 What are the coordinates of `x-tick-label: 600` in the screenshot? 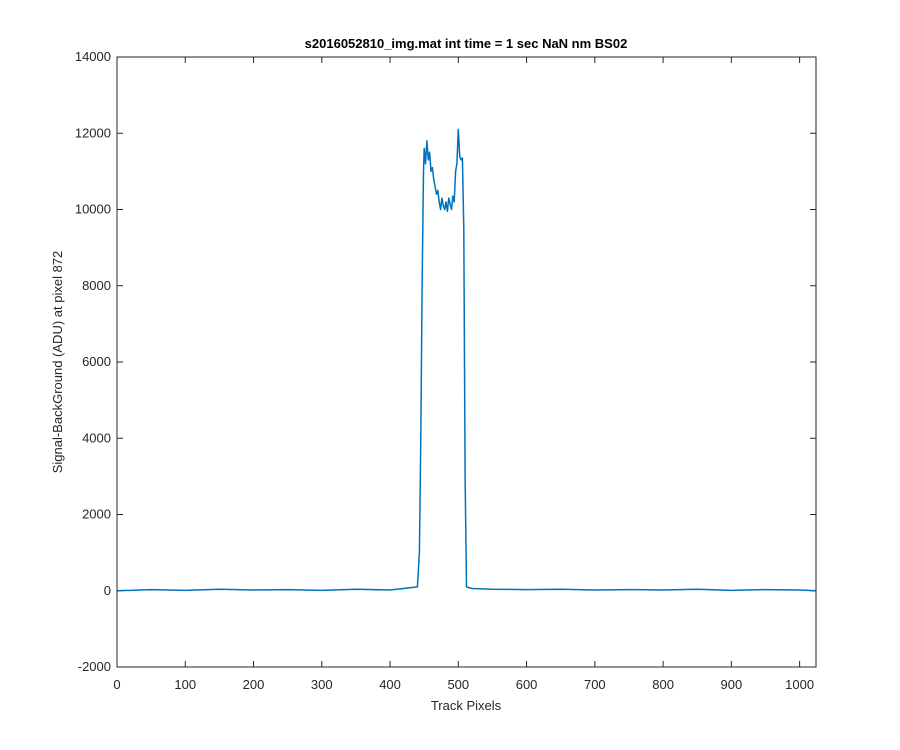 It's located at (527, 684).